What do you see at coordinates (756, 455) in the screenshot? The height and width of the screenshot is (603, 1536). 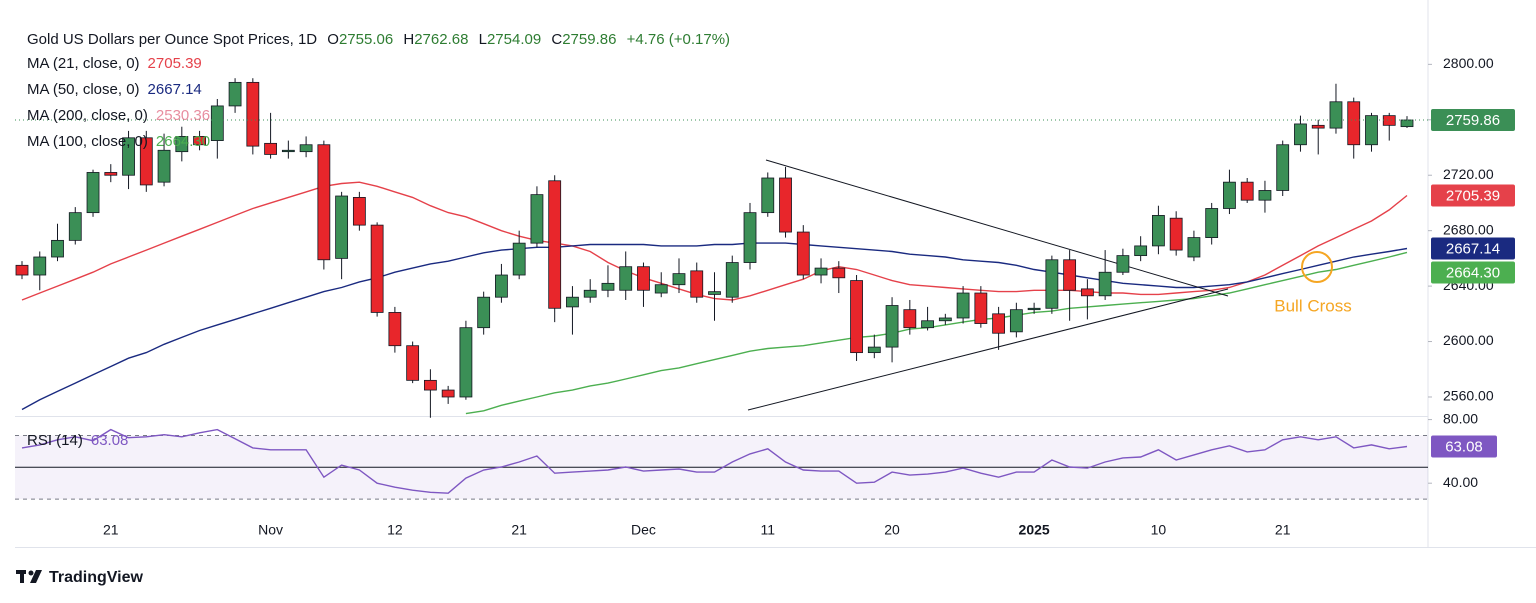 I see `rsi-pane: 40.00 80.00 63.08 RSI (14) 63.08` at bounding box center [756, 455].